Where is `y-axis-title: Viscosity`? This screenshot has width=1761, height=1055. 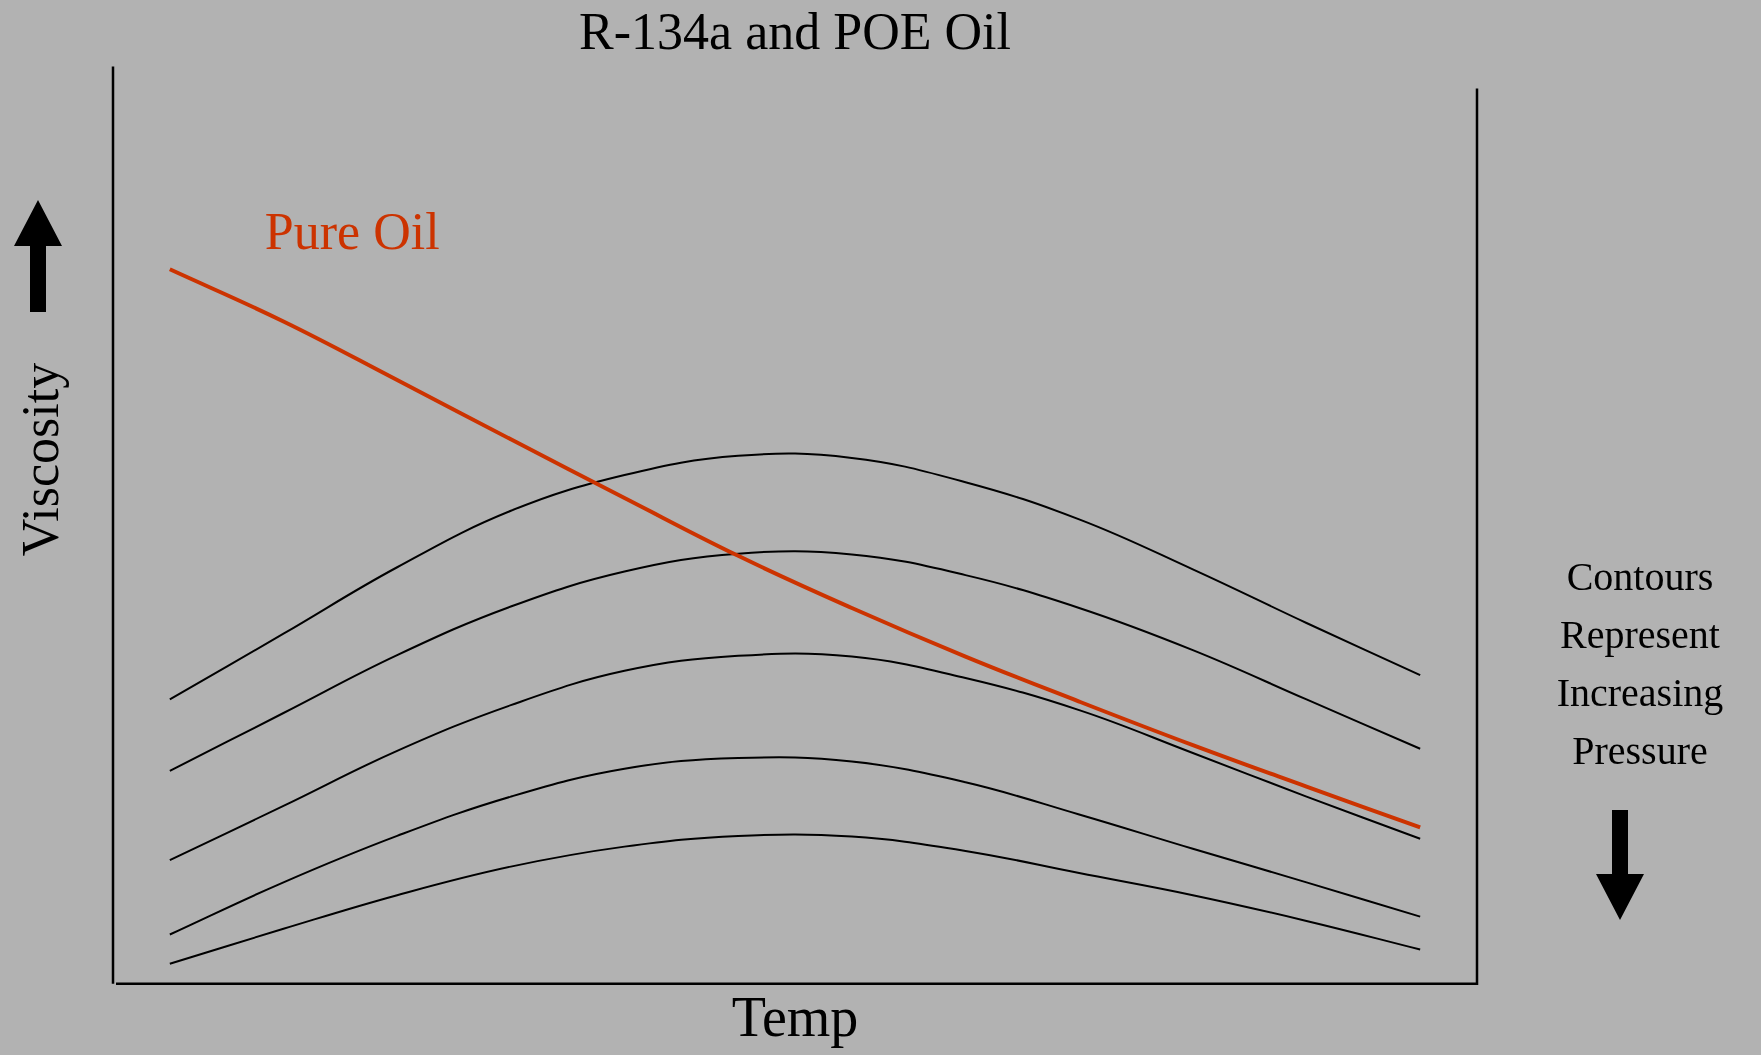 y-axis-title: Viscosity is located at coordinates (40, 460).